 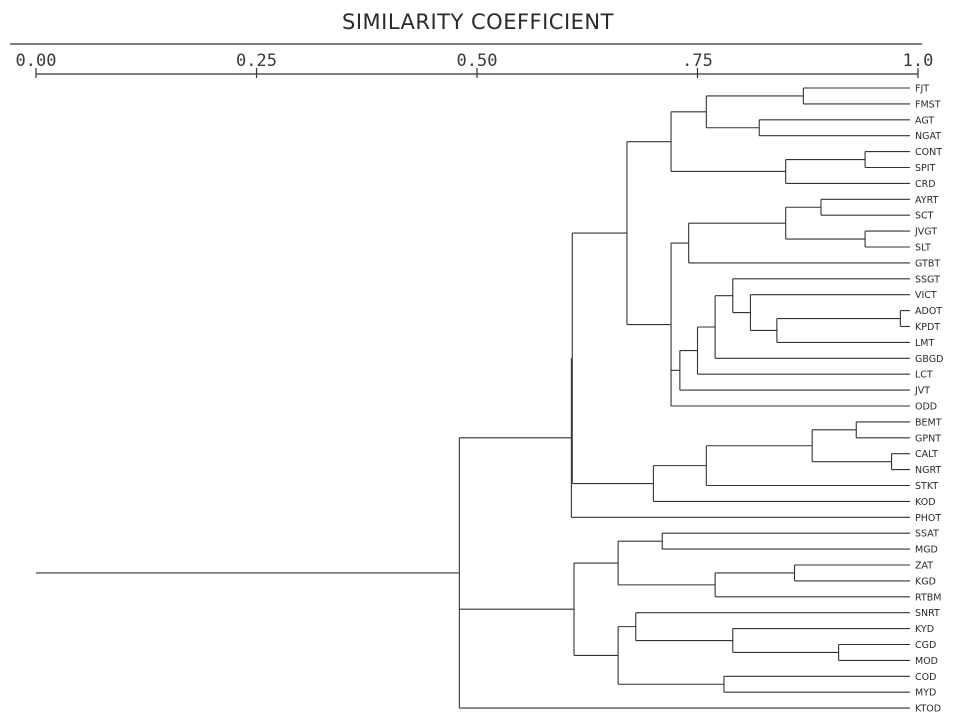 What do you see at coordinates (929, 359) in the screenshot?
I see `leaf-label: GBGD` at bounding box center [929, 359].